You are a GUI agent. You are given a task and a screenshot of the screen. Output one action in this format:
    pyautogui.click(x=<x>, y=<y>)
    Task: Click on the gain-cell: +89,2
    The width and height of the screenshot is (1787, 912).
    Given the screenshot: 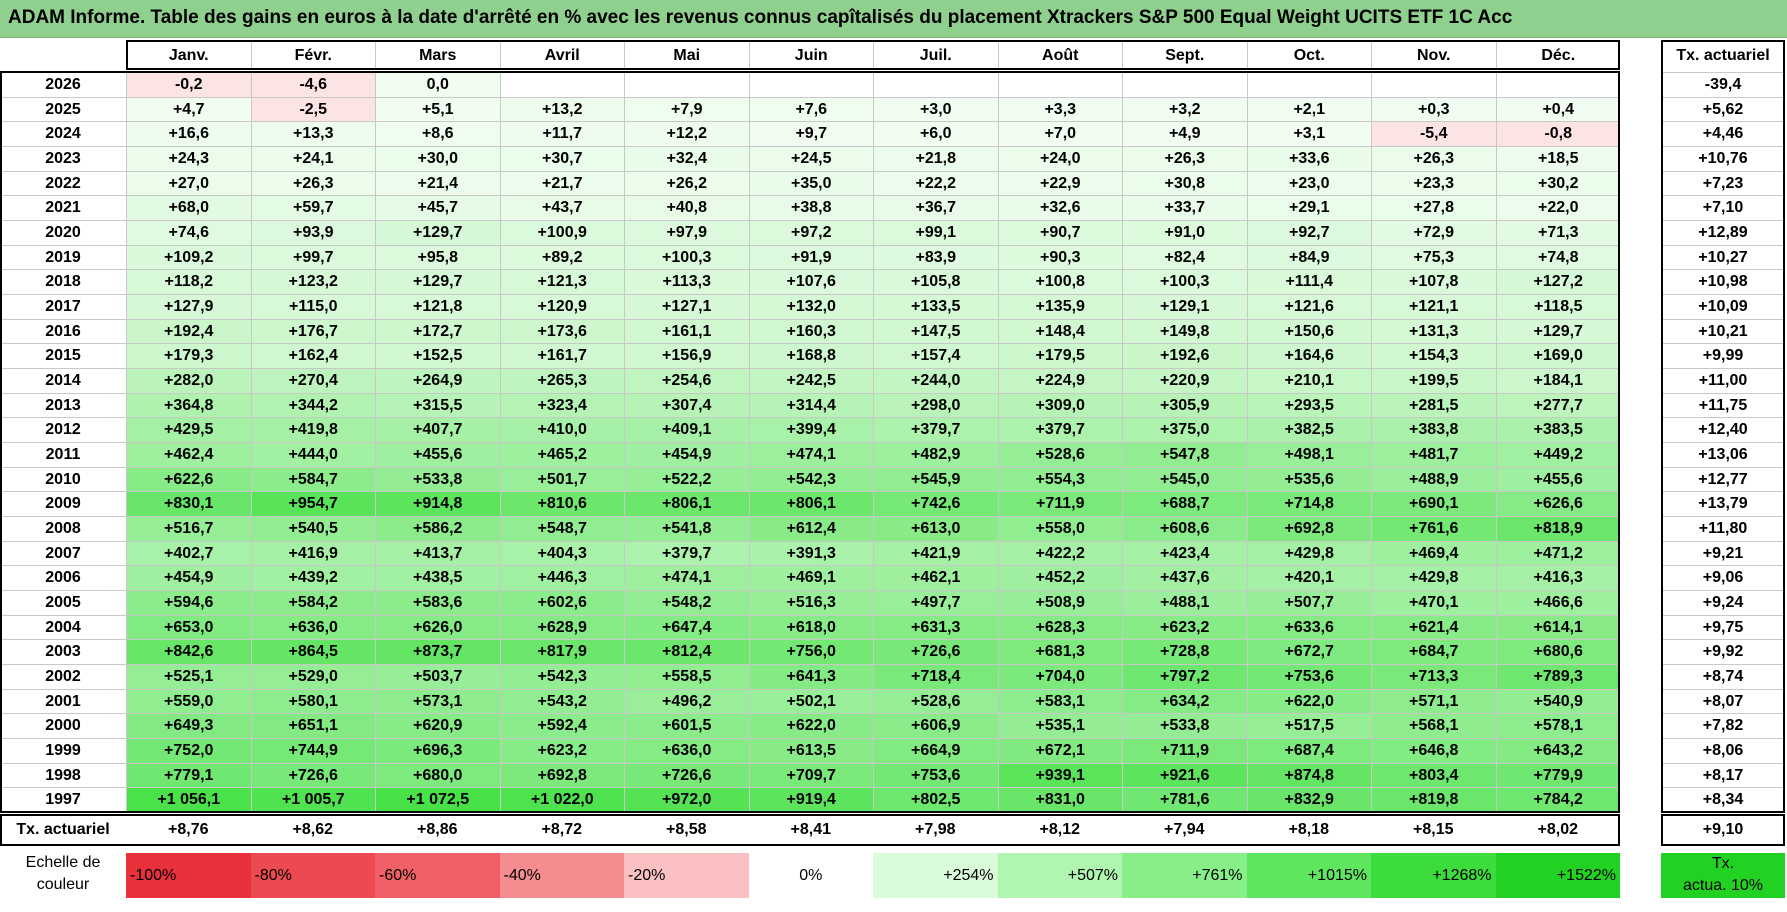 What is the action you would take?
    pyautogui.click(x=561, y=257)
    